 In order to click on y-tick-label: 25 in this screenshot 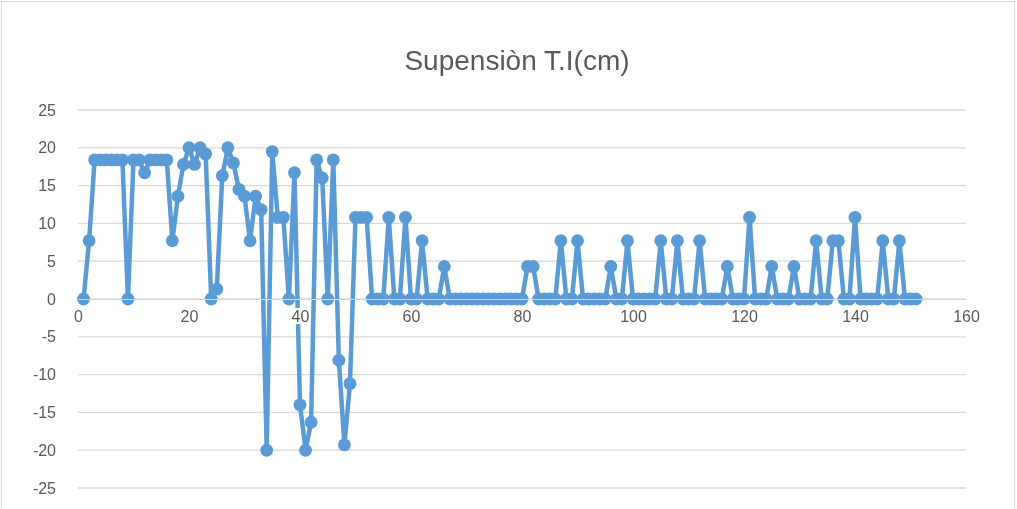, I will do `click(47, 110)`.